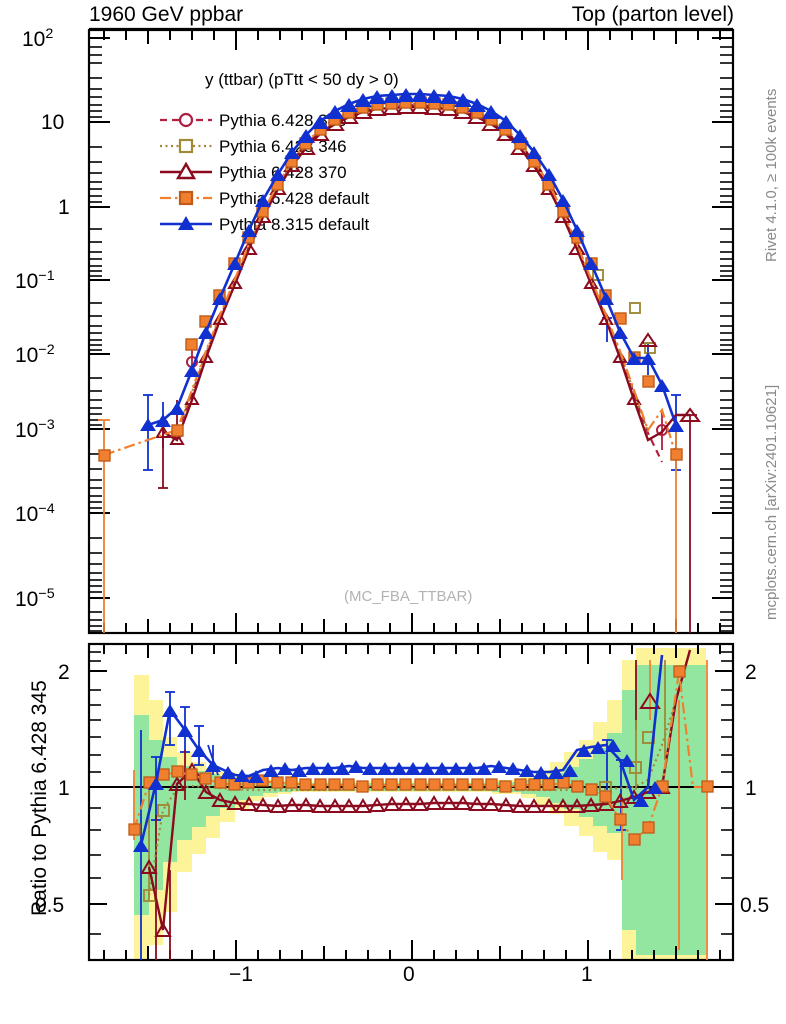 This screenshot has height=1024, width=786. Describe the element at coordinates (35, 280) in the screenshot. I see `main-ytick-3: 10⁻¹` at that location.